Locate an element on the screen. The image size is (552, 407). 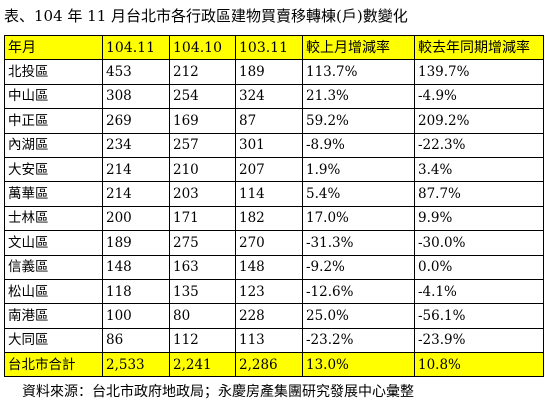
cell-nov-2015: 269 is located at coordinates (136, 121).